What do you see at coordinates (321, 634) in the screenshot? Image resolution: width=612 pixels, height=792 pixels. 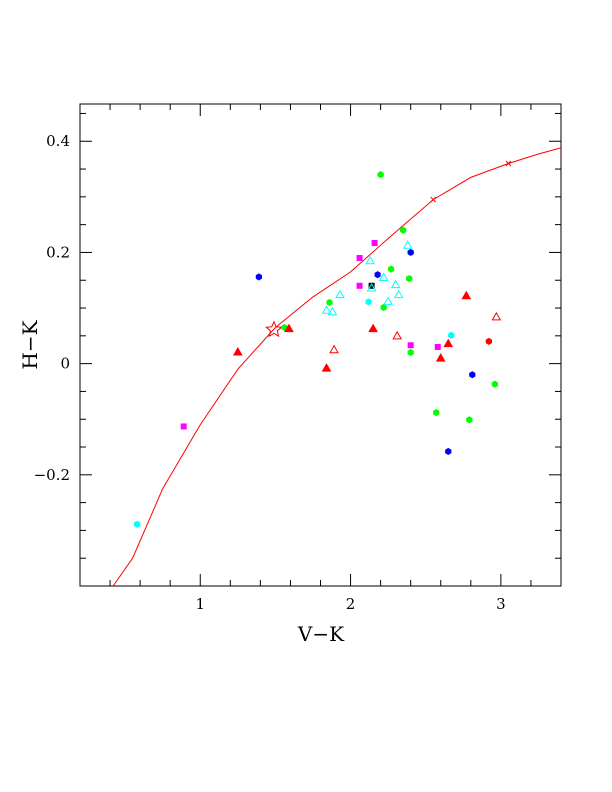 I see `x-axis-label: V−K` at bounding box center [321, 634].